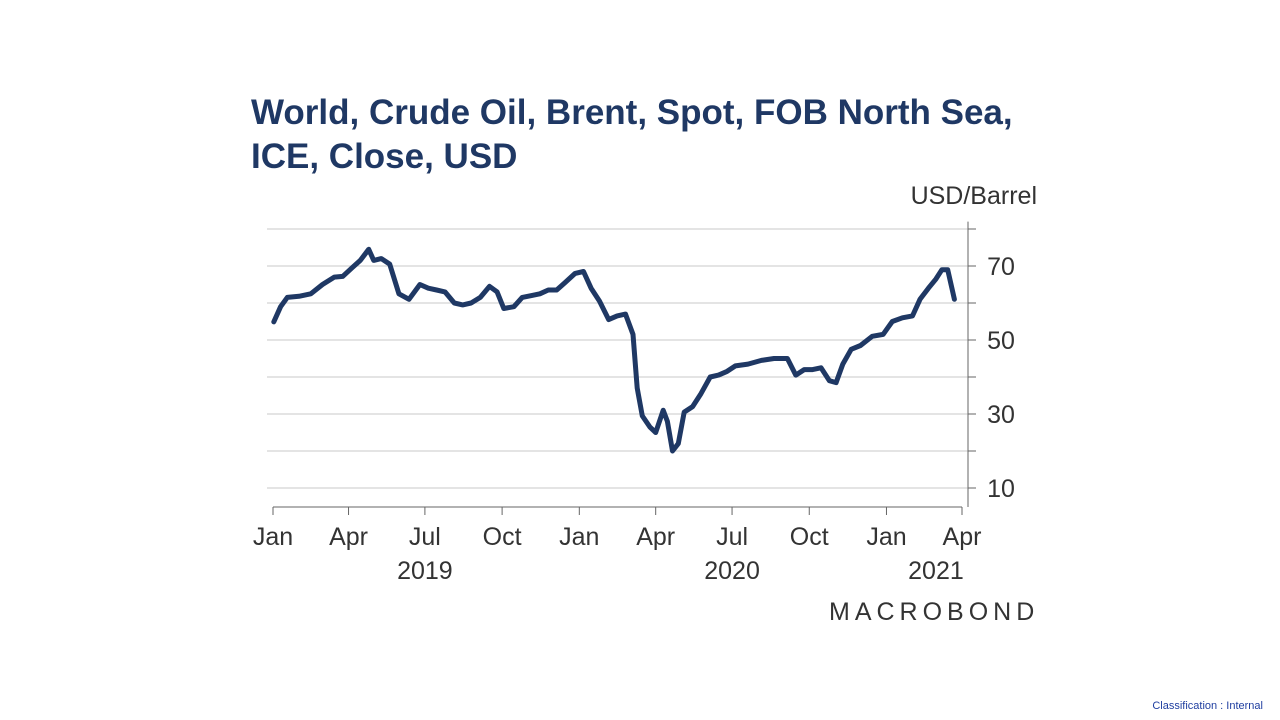 This screenshot has height=720, width=1280. Describe the element at coordinates (1207, 706) in the screenshot. I see `classification-label: Classification : Internal` at that location.